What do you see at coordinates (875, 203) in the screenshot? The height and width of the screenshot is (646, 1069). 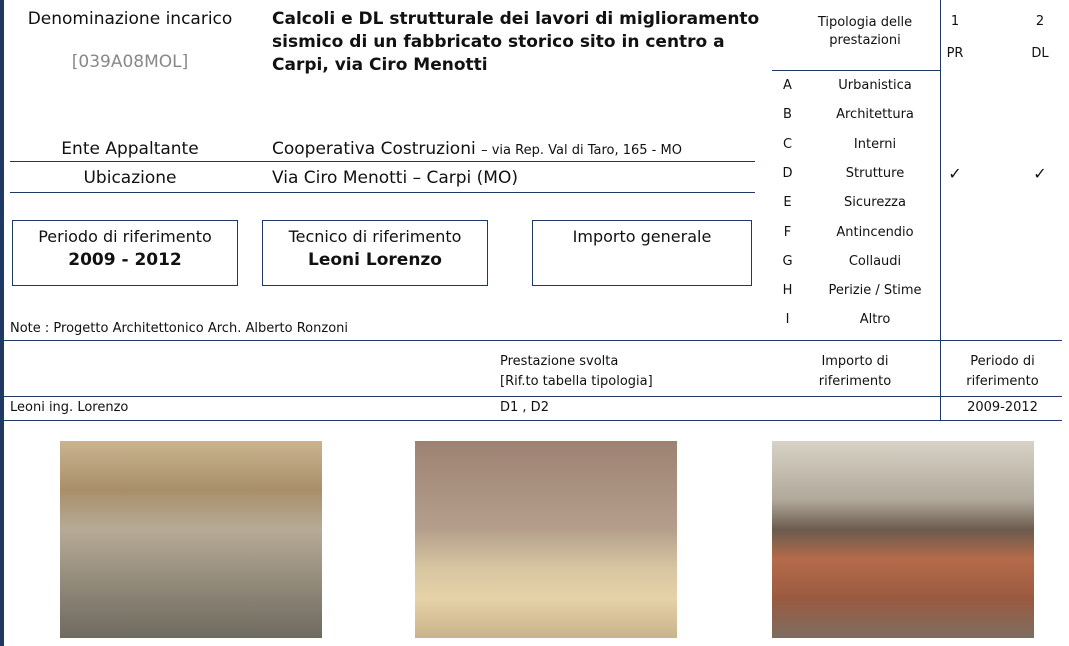 I see `row-name: Sicurezza` at bounding box center [875, 203].